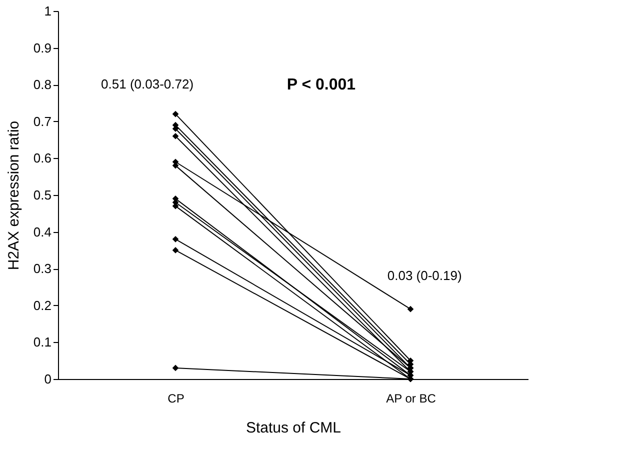 The image size is (623, 456). Describe the element at coordinates (48, 379) in the screenshot. I see `y-tick-label: 0` at that location.